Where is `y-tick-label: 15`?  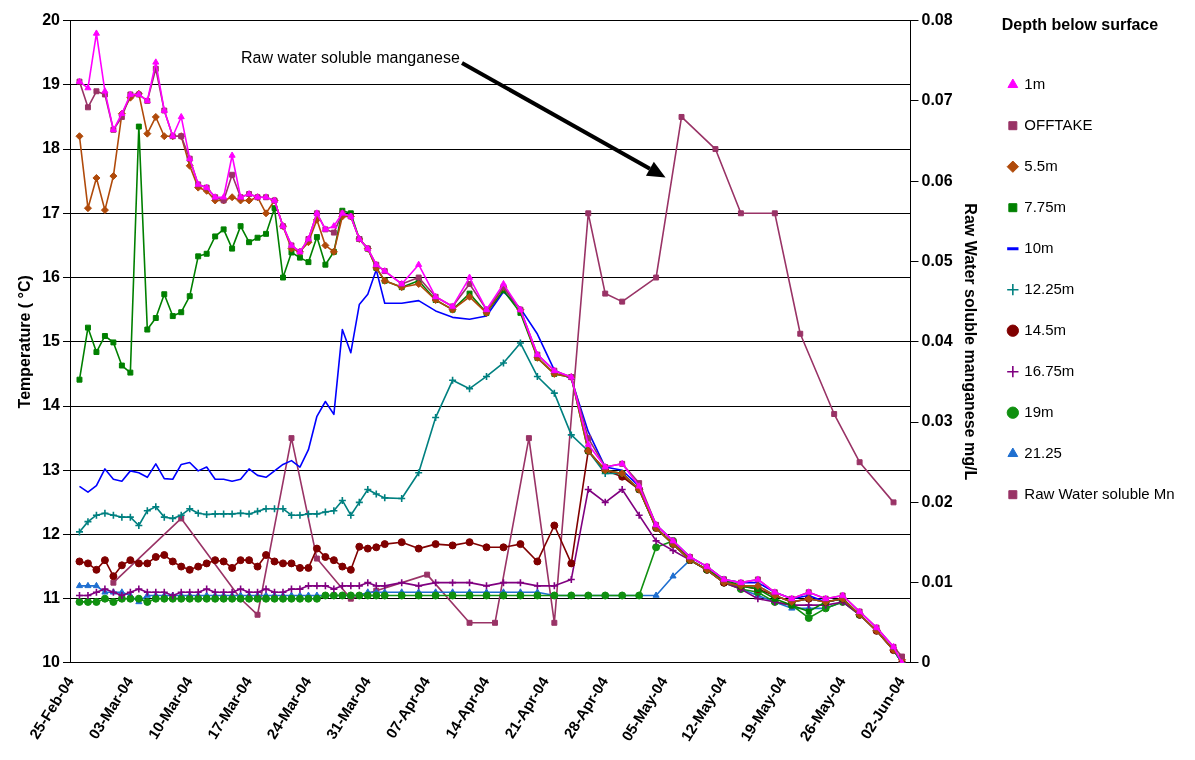 y-tick-label: 15 is located at coordinates (51, 341).